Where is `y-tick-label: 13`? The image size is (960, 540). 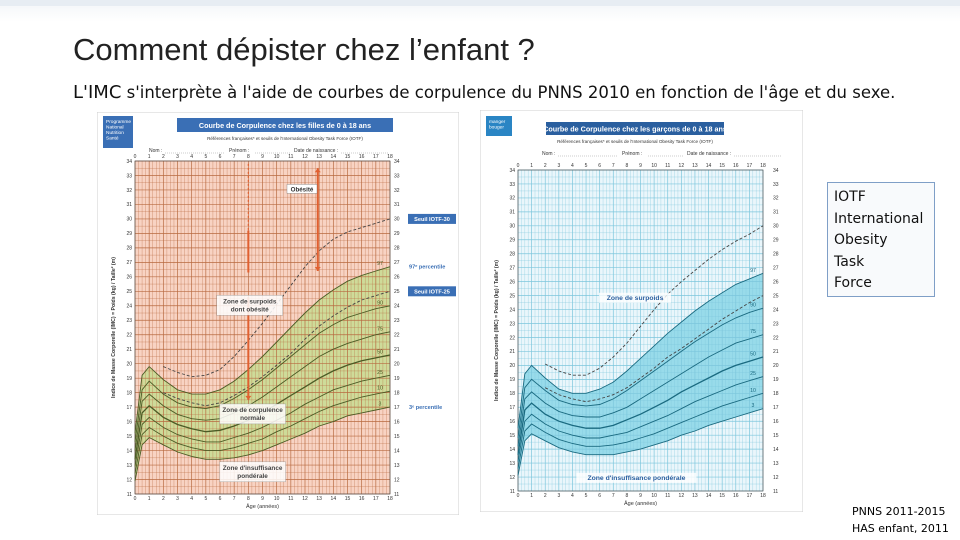
y-tick-label: 13 is located at coordinates (512, 464).